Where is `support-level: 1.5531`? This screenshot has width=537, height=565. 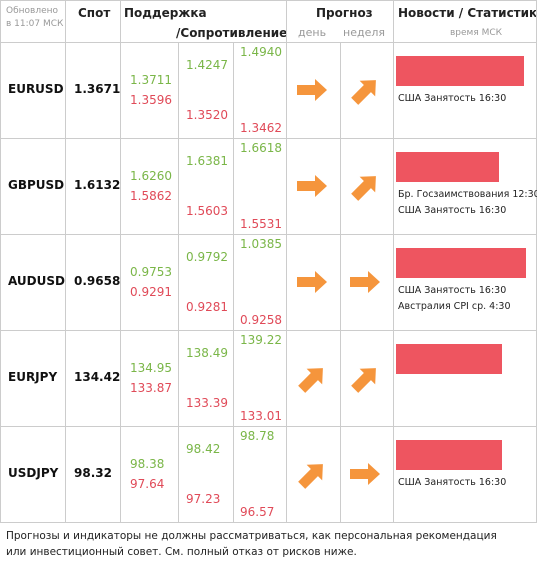 support-level: 1.5531 is located at coordinates (261, 224).